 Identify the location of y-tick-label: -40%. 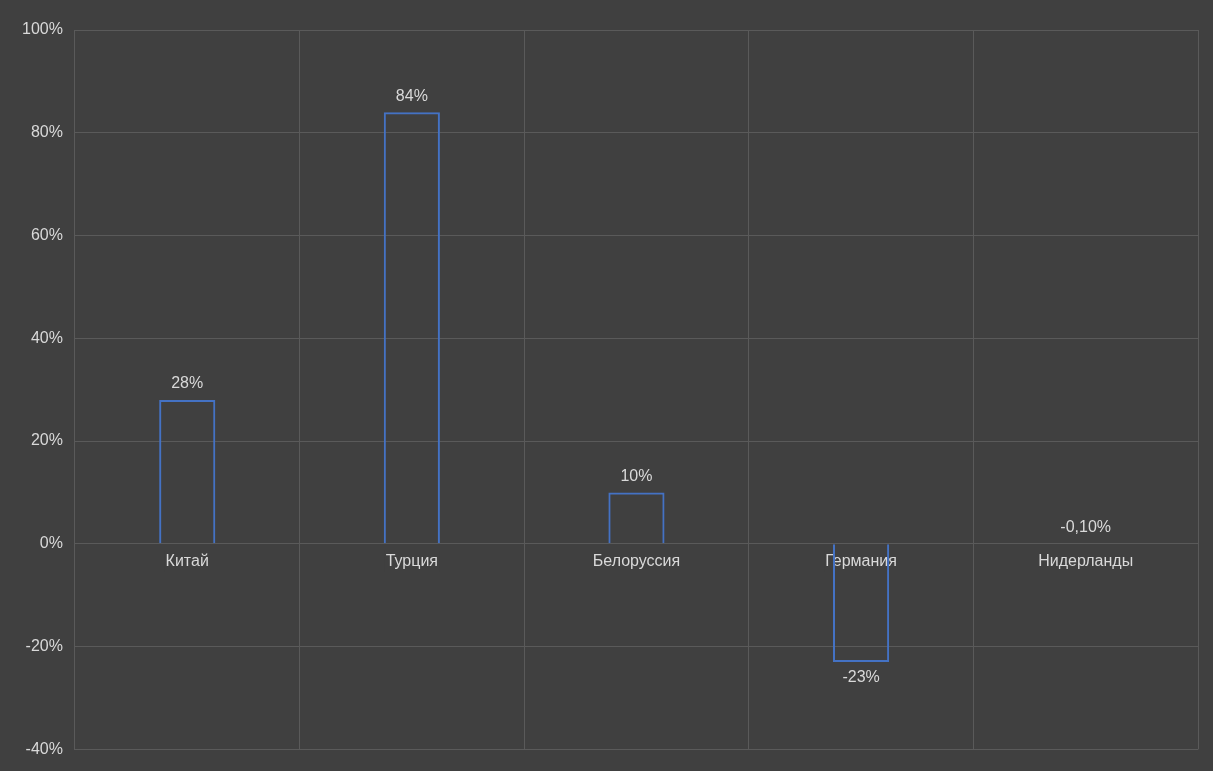
(44, 748).